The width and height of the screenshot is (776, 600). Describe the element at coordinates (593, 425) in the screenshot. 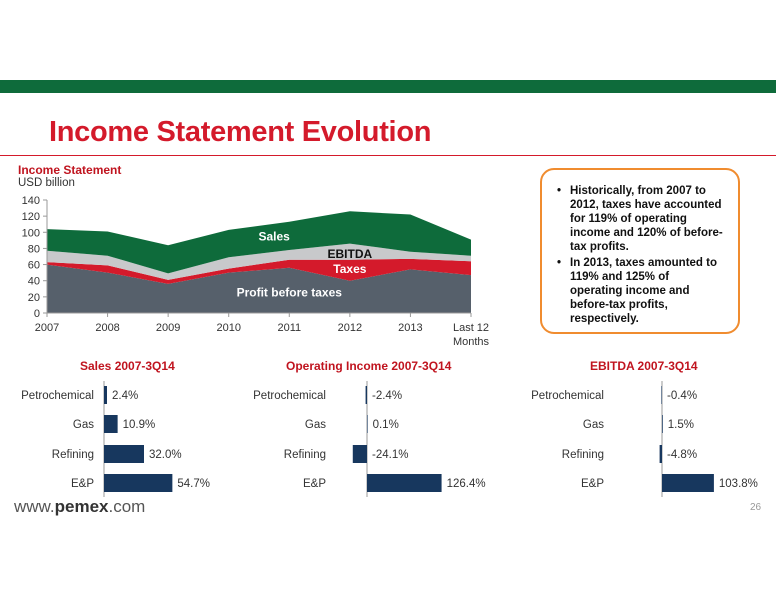

I see `ebitda-category-label: Gas` at that location.